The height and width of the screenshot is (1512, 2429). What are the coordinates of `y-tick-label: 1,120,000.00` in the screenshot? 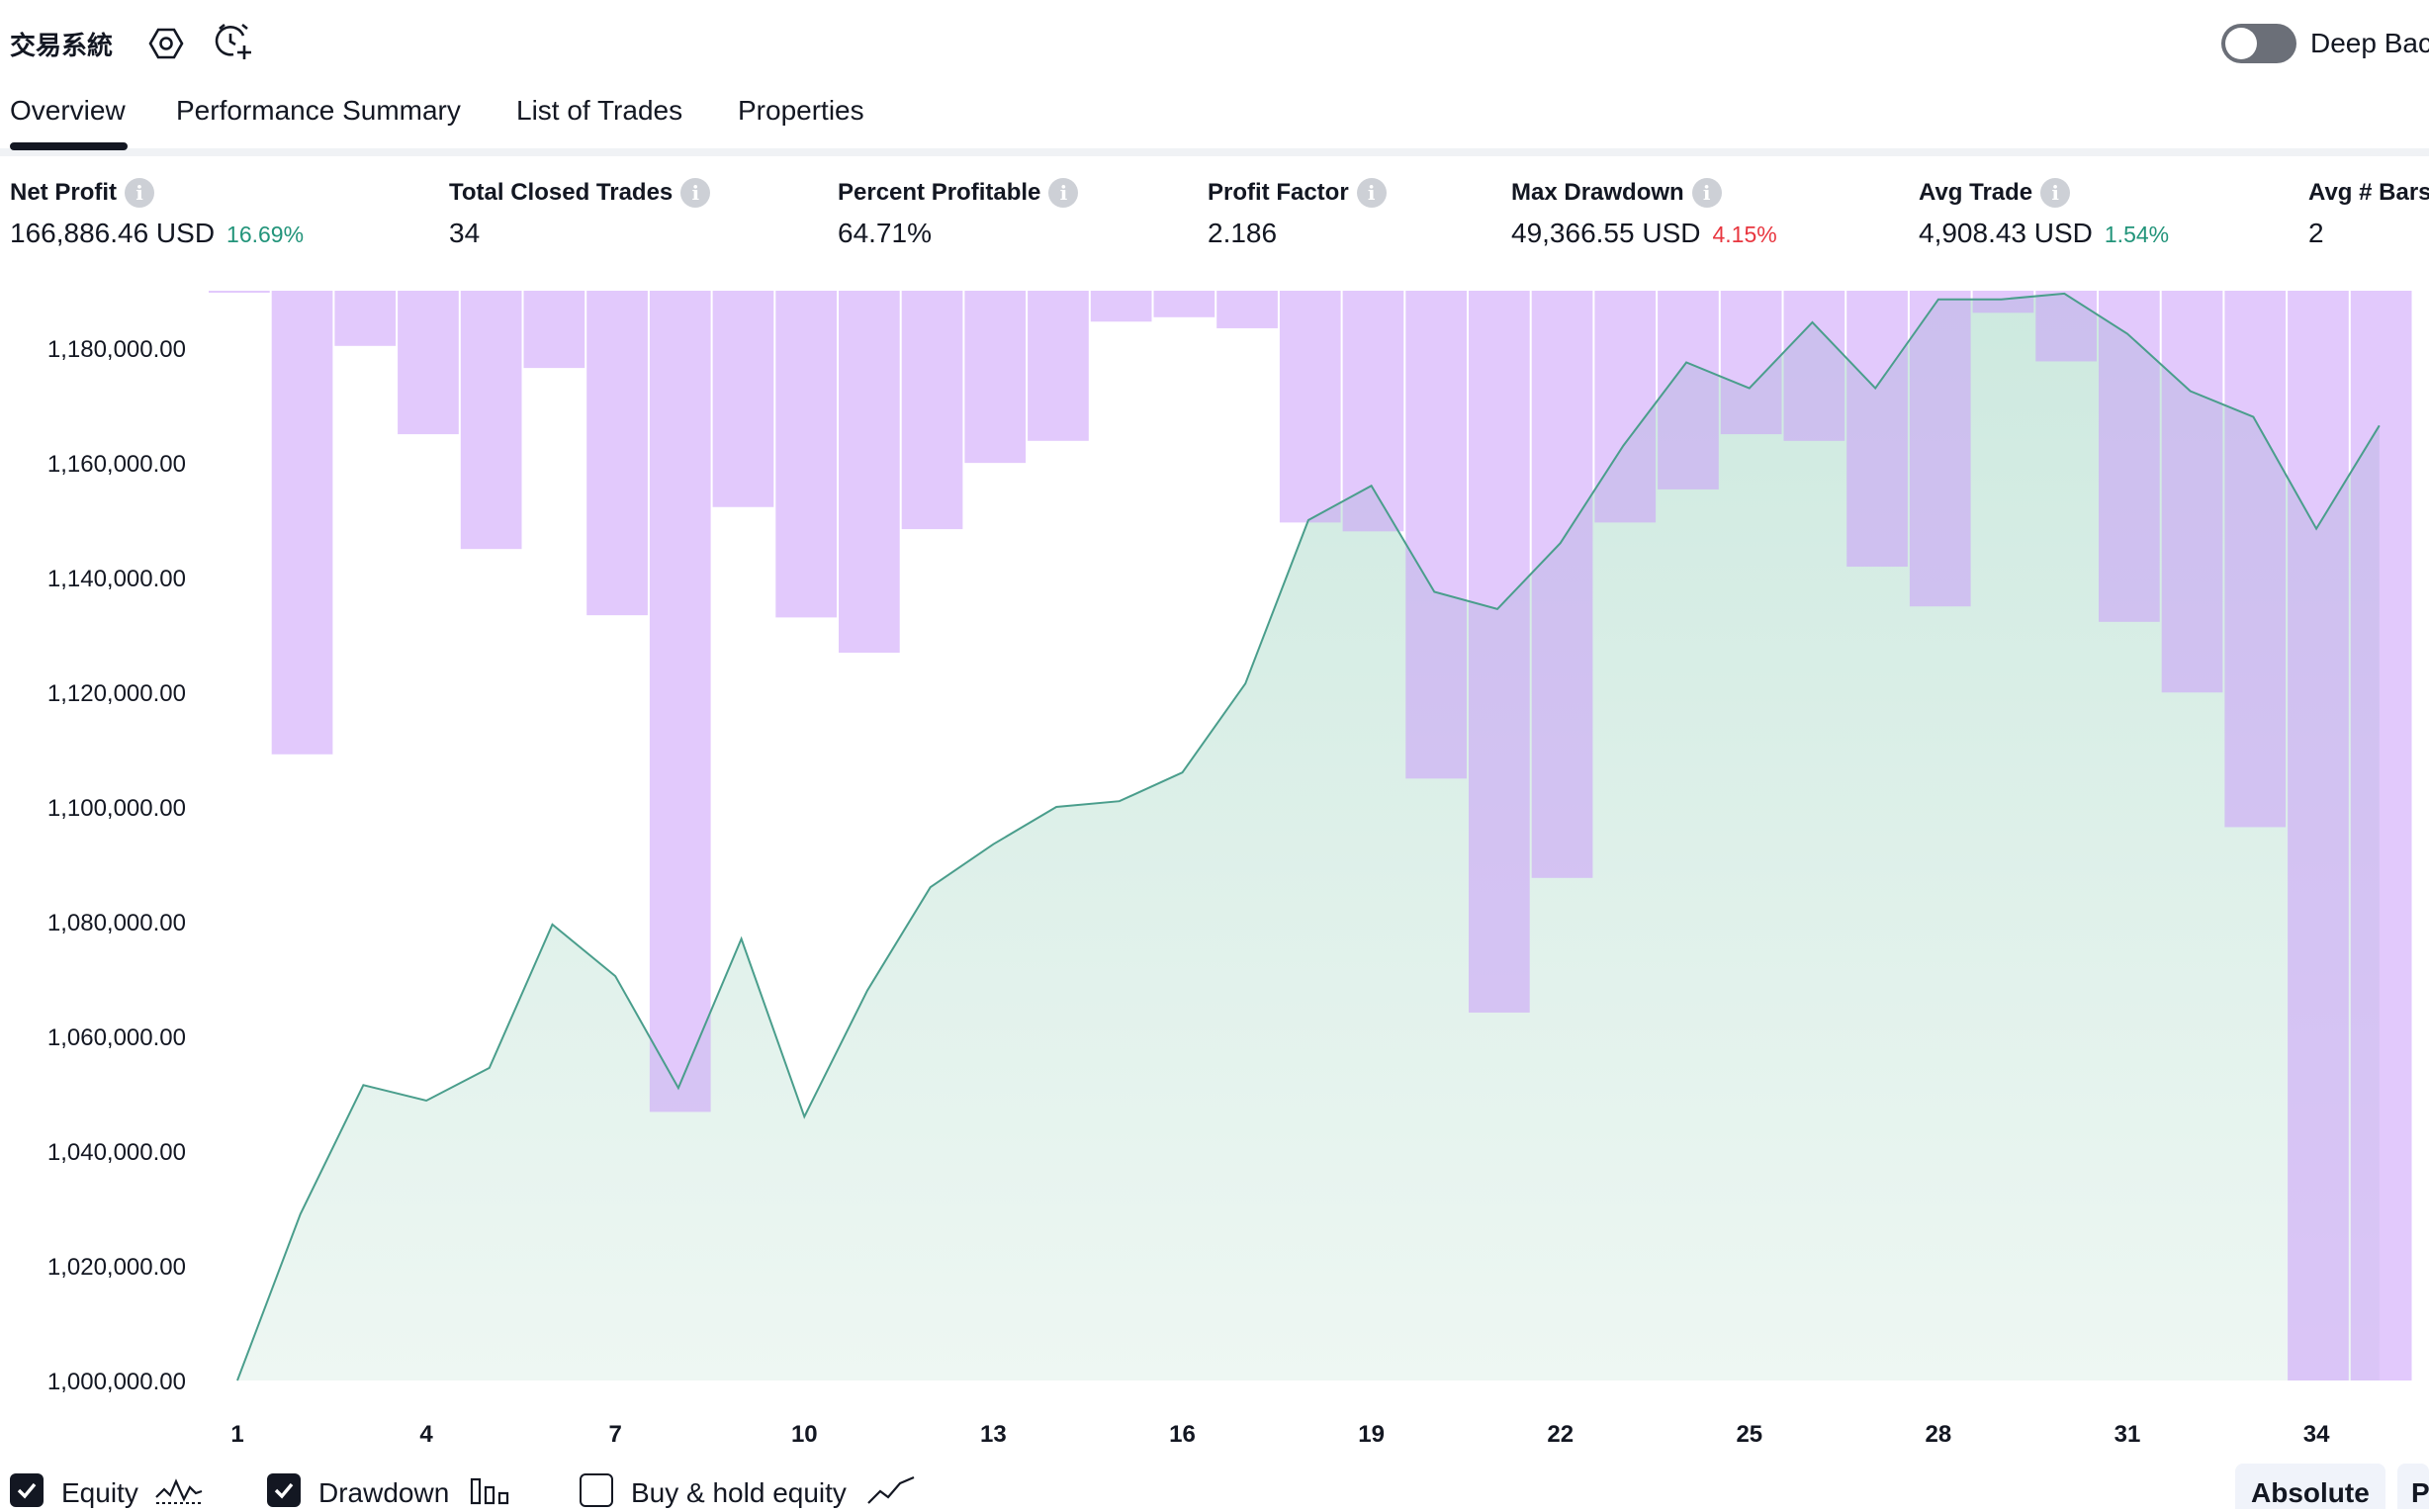 It's located at (116, 693).